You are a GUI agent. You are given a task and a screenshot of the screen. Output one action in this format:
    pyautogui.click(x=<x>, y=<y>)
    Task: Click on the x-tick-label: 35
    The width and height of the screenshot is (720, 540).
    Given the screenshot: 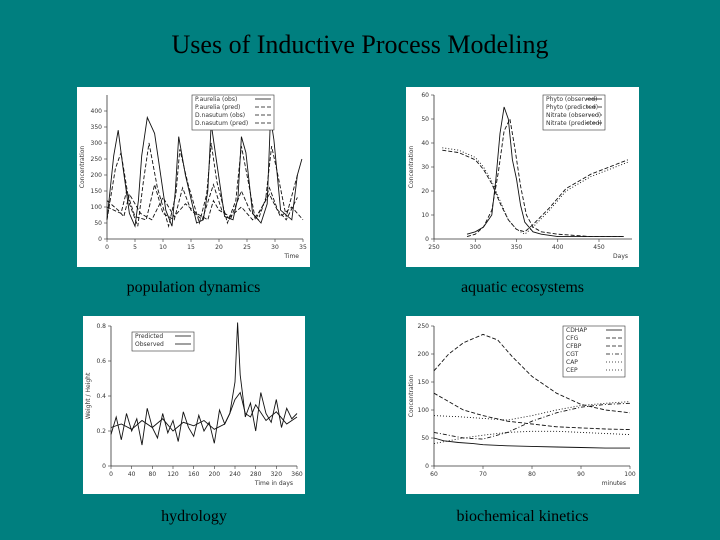 What is the action you would take?
    pyautogui.click(x=303, y=247)
    